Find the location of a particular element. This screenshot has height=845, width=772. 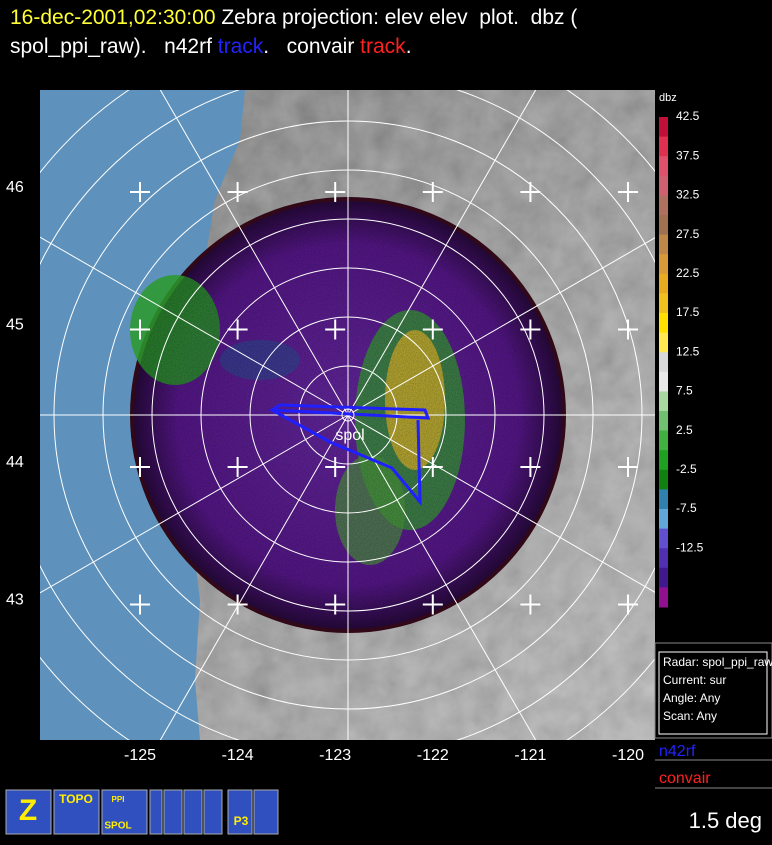

icon-label: PPI is located at coordinates (118, 799).